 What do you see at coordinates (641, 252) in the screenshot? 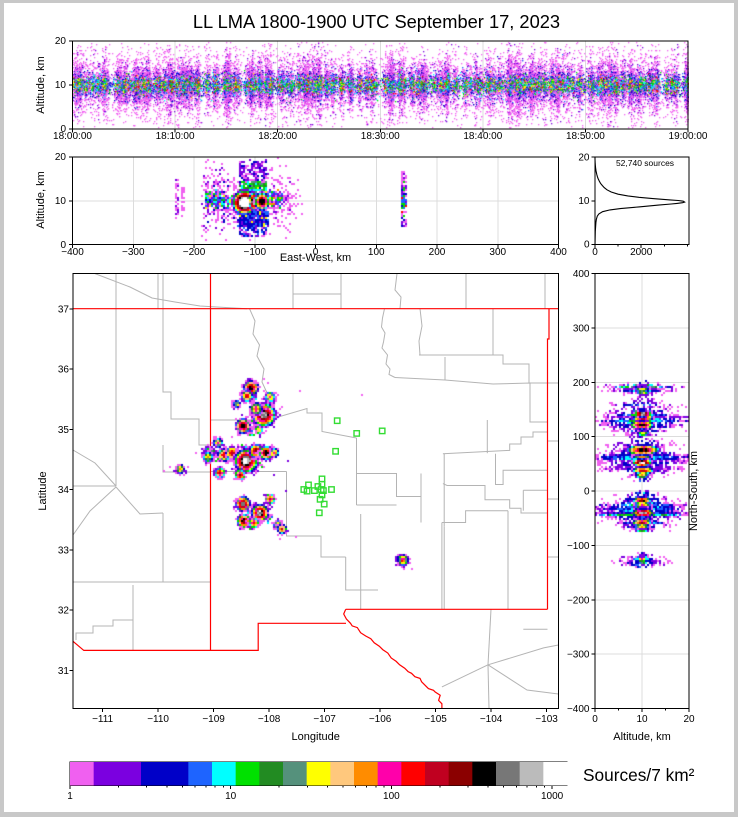
I see `svg-text: 2000` at bounding box center [641, 252].